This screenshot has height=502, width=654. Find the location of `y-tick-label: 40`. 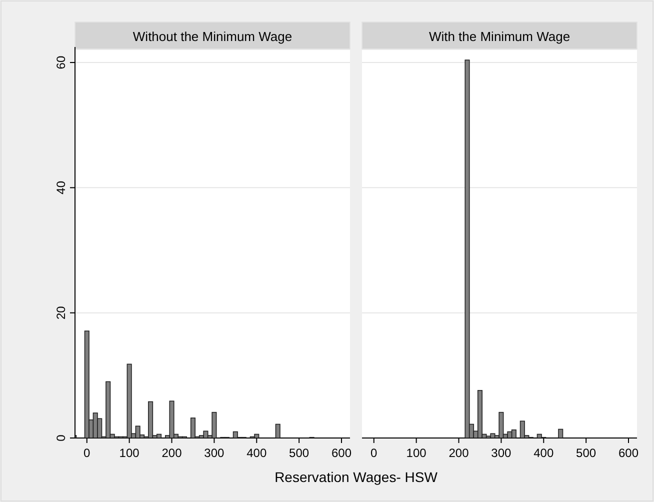

y-tick-label: 40 is located at coordinates (61, 187).